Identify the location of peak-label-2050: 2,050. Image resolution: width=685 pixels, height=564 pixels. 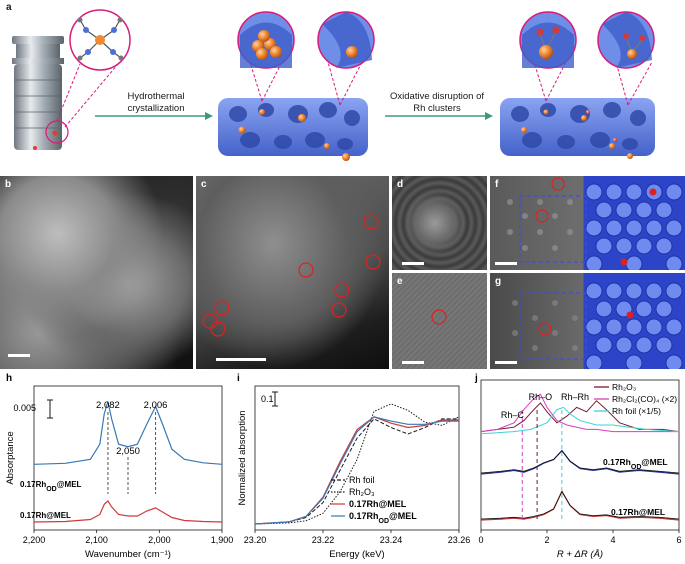
(128, 451).